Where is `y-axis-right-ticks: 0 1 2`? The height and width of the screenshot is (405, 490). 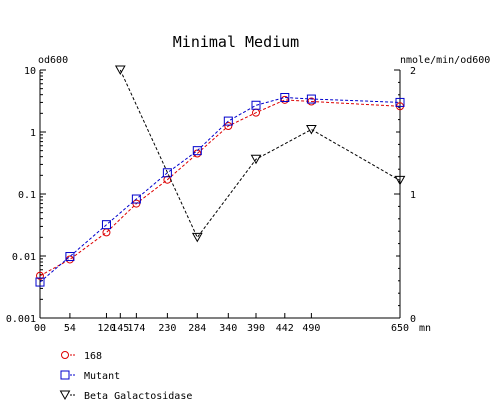
y-axis-right-ticks: 0 1 2 is located at coordinates (405, 195).